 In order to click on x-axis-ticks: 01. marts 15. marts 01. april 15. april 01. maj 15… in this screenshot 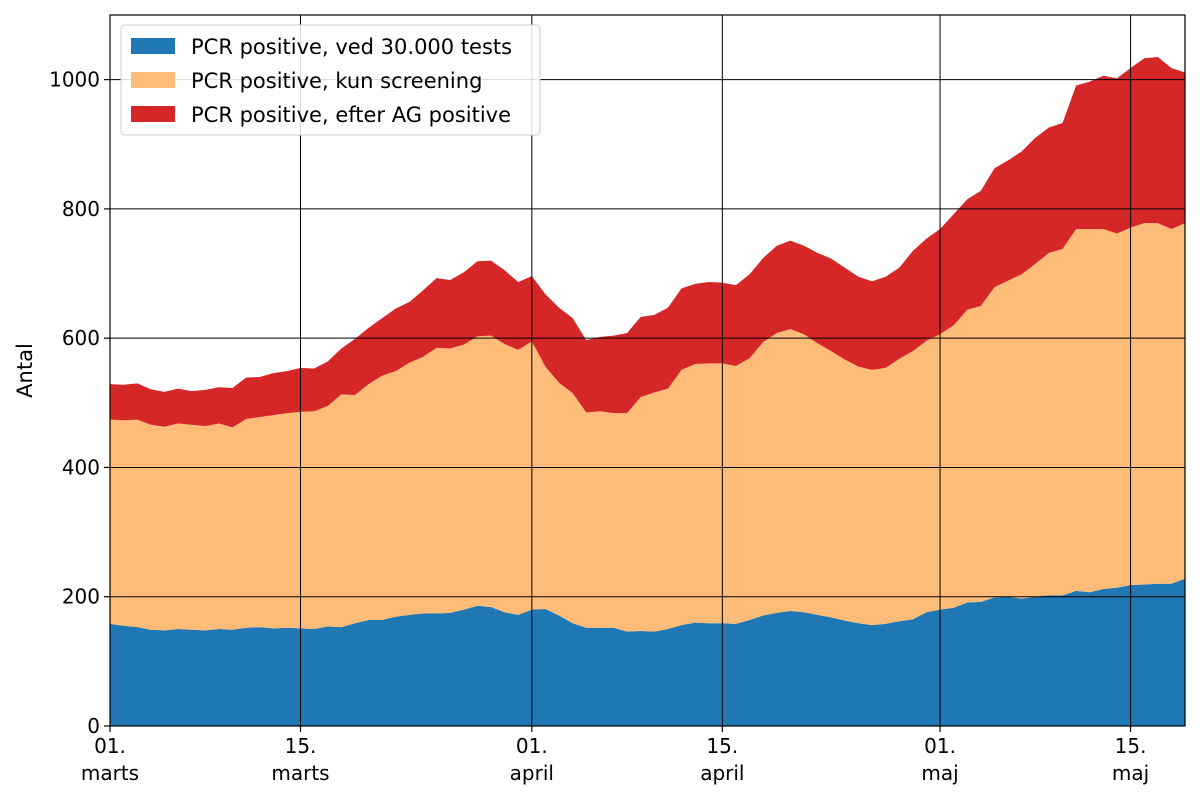, I will do `click(615, 755)`.